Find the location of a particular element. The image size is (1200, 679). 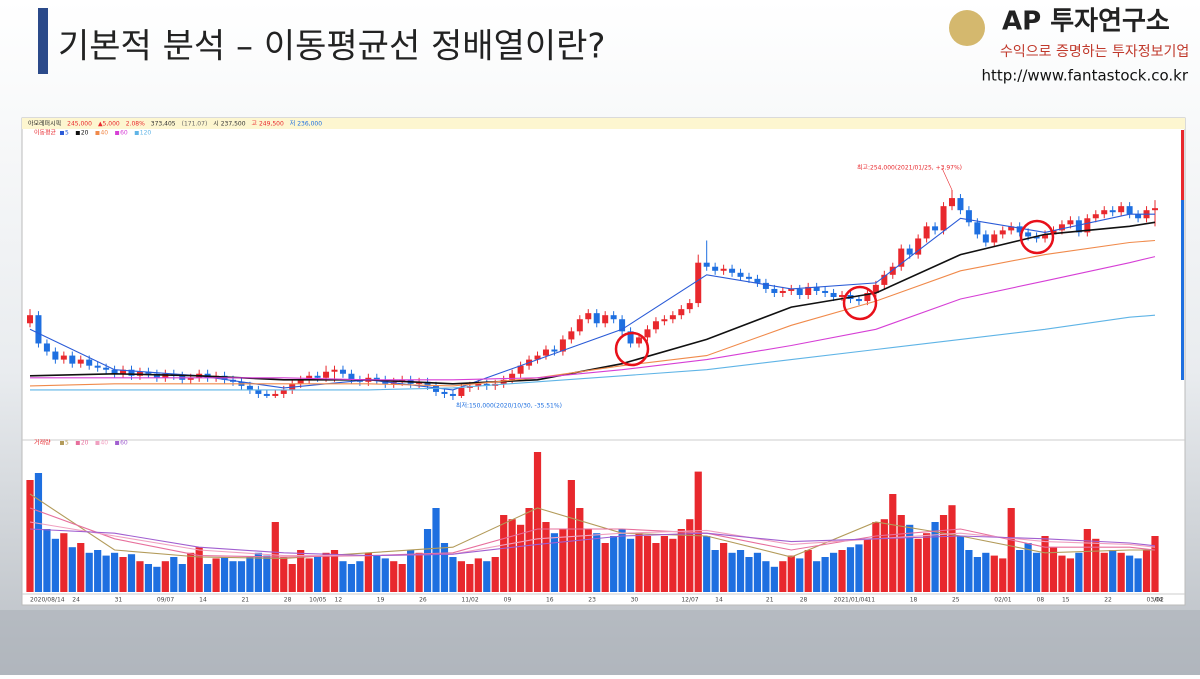

date-label: 10/05 is located at coordinates (317, 600).